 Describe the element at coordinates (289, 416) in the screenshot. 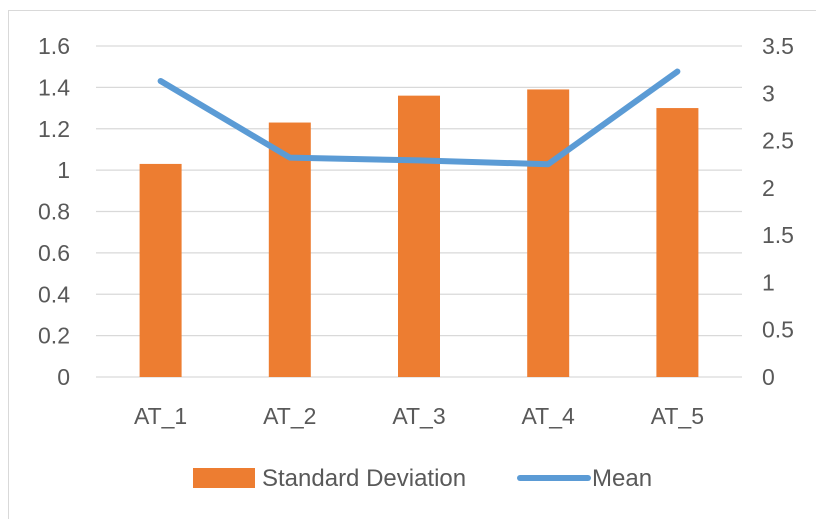

I see `x-tick-label: AT_2` at that location.